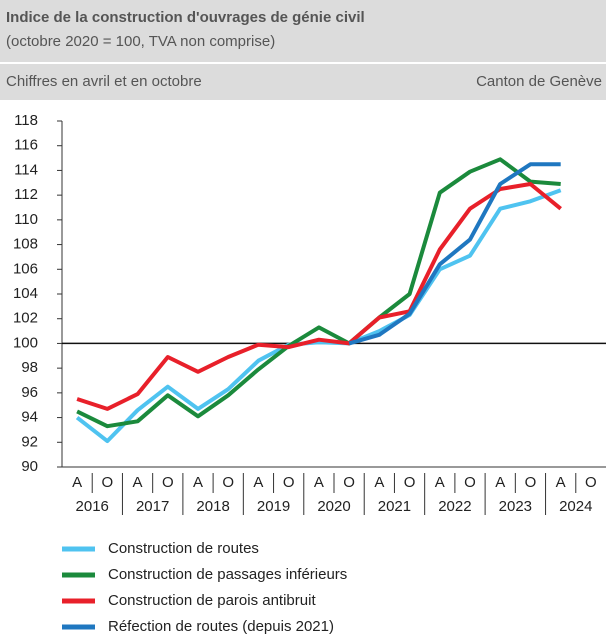 The image size is (606, 639). Describe the element at coordinates (29, 441) in the screenshot. I see `y-tick-label: 92` at that location.